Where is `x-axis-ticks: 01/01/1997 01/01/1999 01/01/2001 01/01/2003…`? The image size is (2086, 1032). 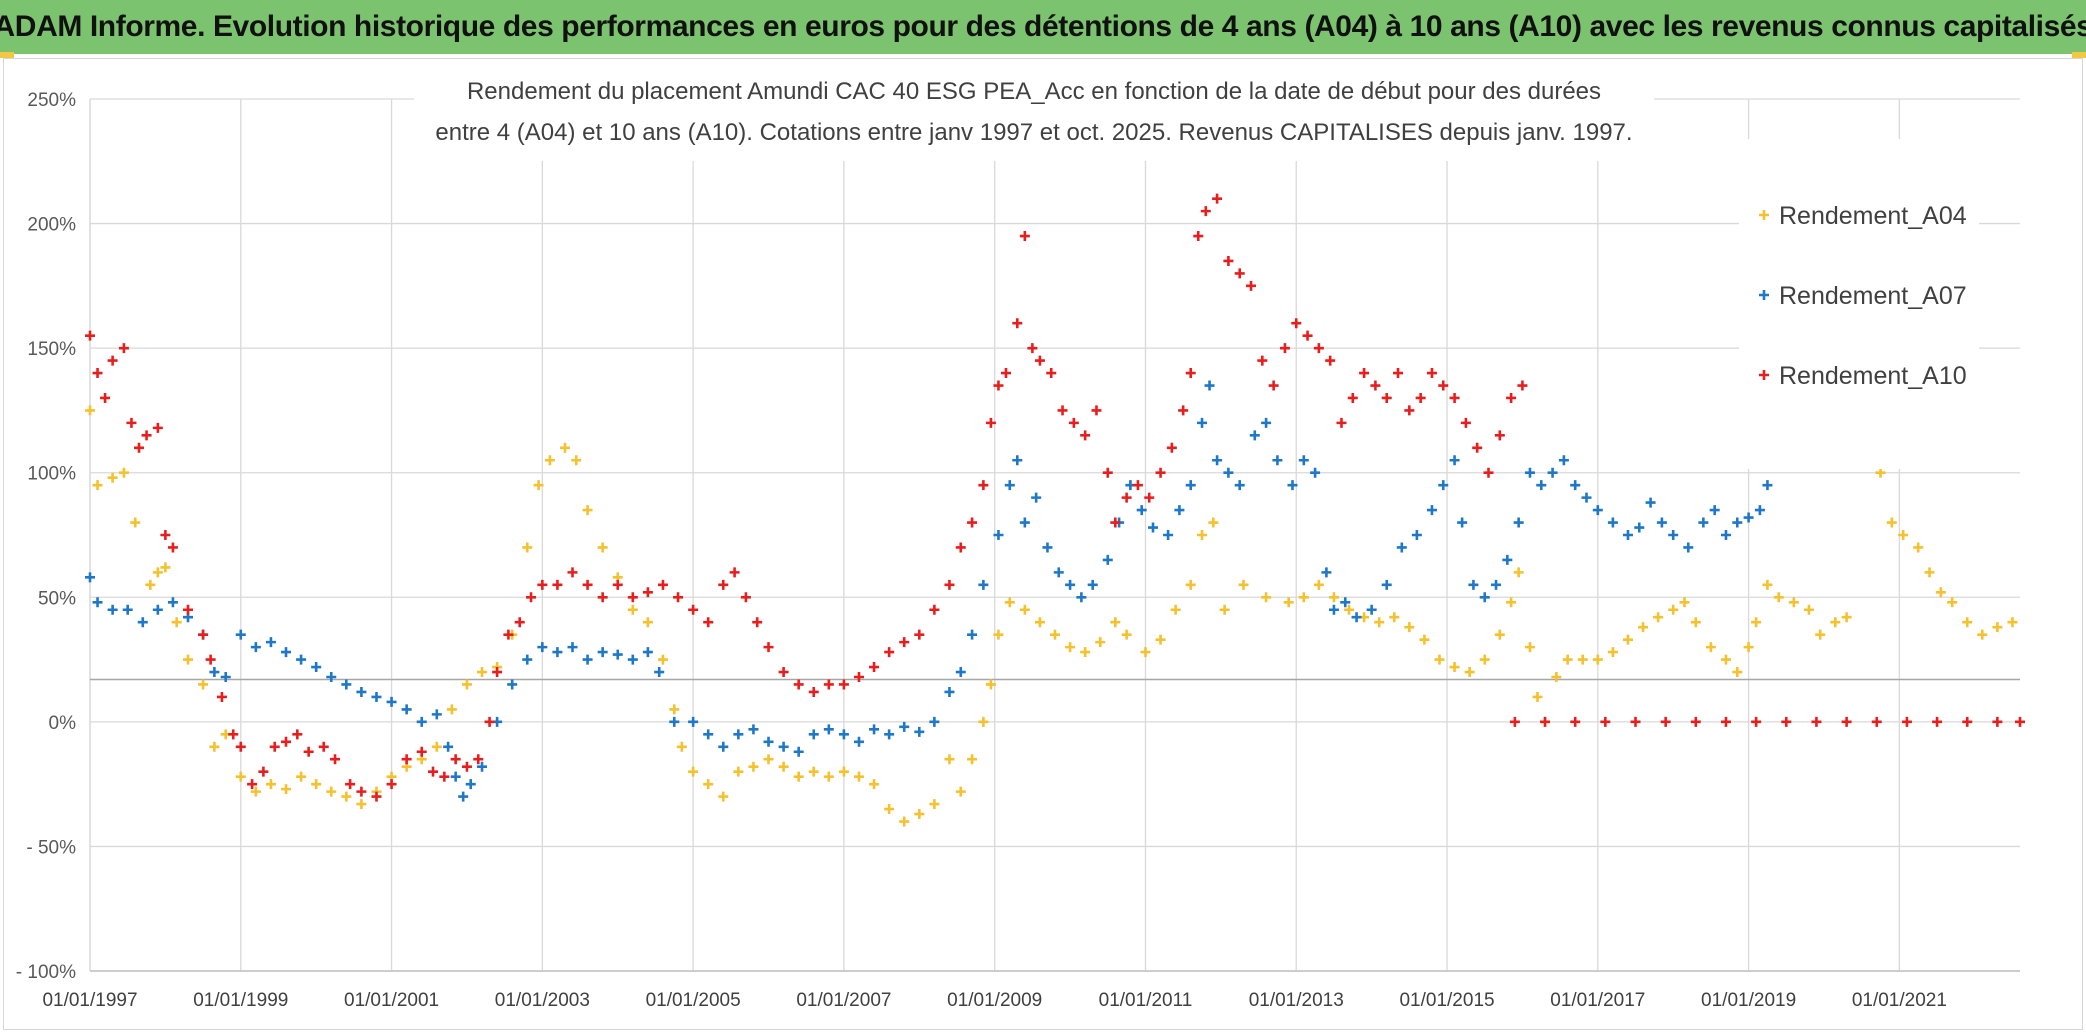
x-axis-ticks: 01/01/1997 01/01/1999 01/01/2001 01/01/2003… is located at coordinates (994, 1000).